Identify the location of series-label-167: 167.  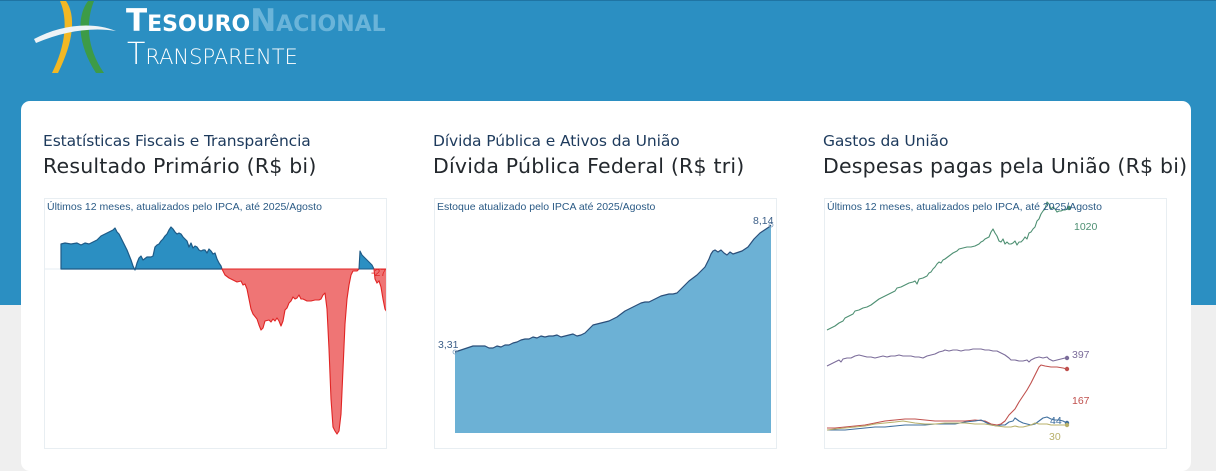
(1081, 401).